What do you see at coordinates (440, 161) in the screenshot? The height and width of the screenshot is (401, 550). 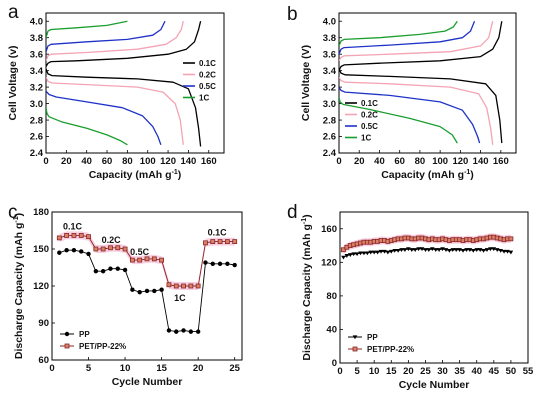 I see `x-tick-label: 100` at bounding box center [440, 161].